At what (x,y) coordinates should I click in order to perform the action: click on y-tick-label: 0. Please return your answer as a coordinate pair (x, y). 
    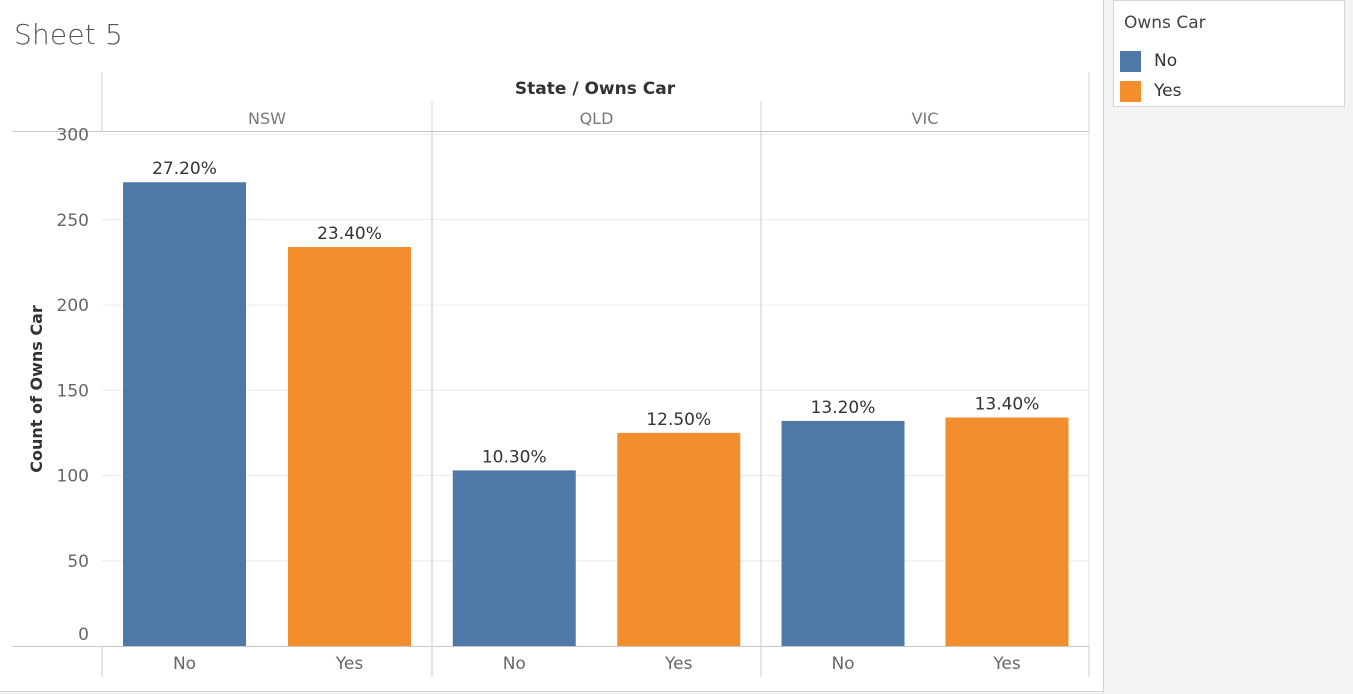
    Looking at the image, I should click on (83, 635).